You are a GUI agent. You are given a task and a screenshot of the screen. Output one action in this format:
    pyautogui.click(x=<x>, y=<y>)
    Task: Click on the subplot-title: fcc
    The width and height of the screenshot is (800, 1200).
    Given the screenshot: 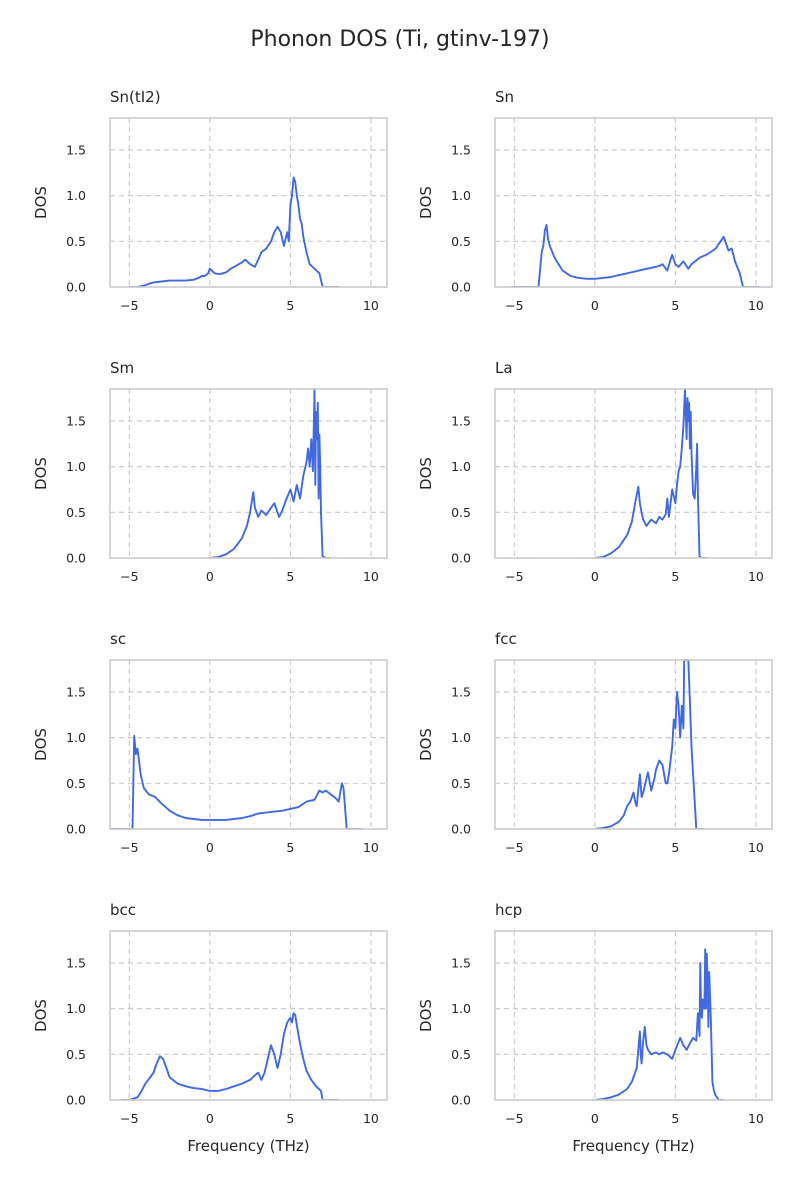 What is the action you would take?
    pyautogui.click(x=506, y=639)
    